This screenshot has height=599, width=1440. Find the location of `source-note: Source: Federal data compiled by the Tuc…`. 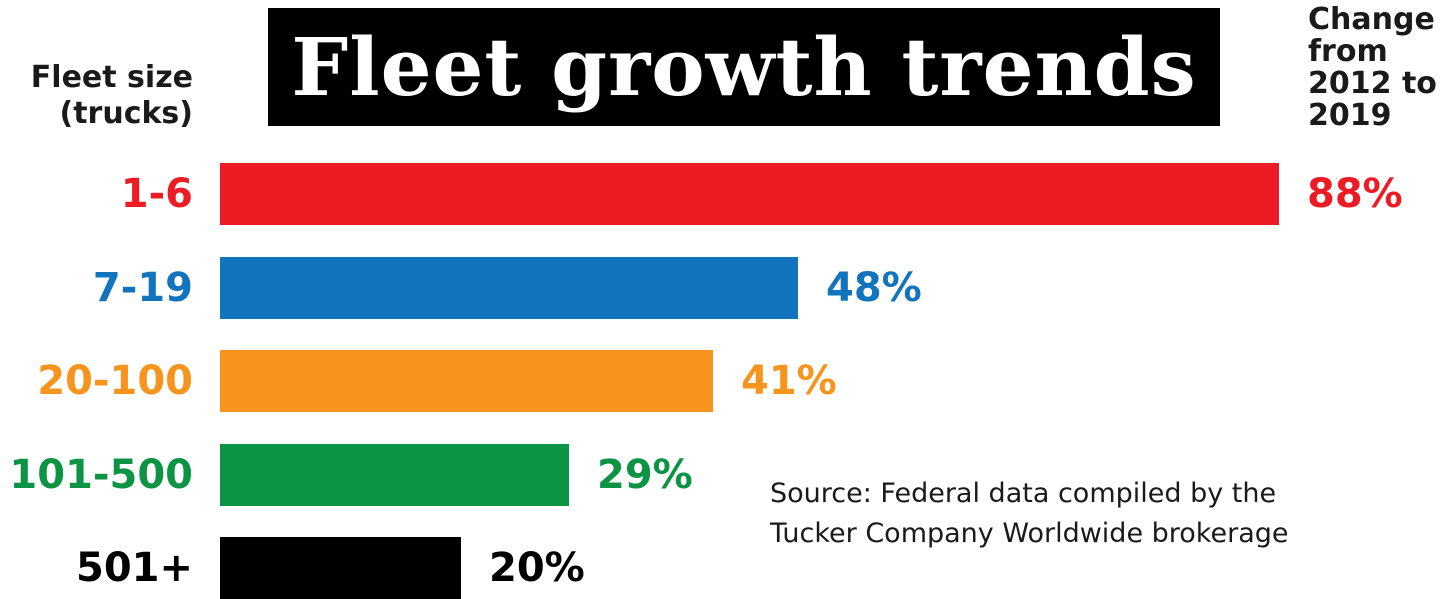

source-note: Source: Federal data compiled by the Tuc… is located at coordinates (1029, 514).